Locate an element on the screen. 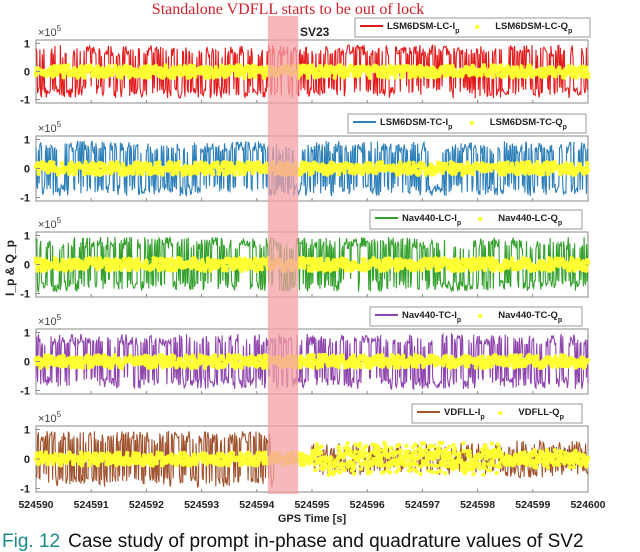  legend-box is located at coordinates (472, 27).